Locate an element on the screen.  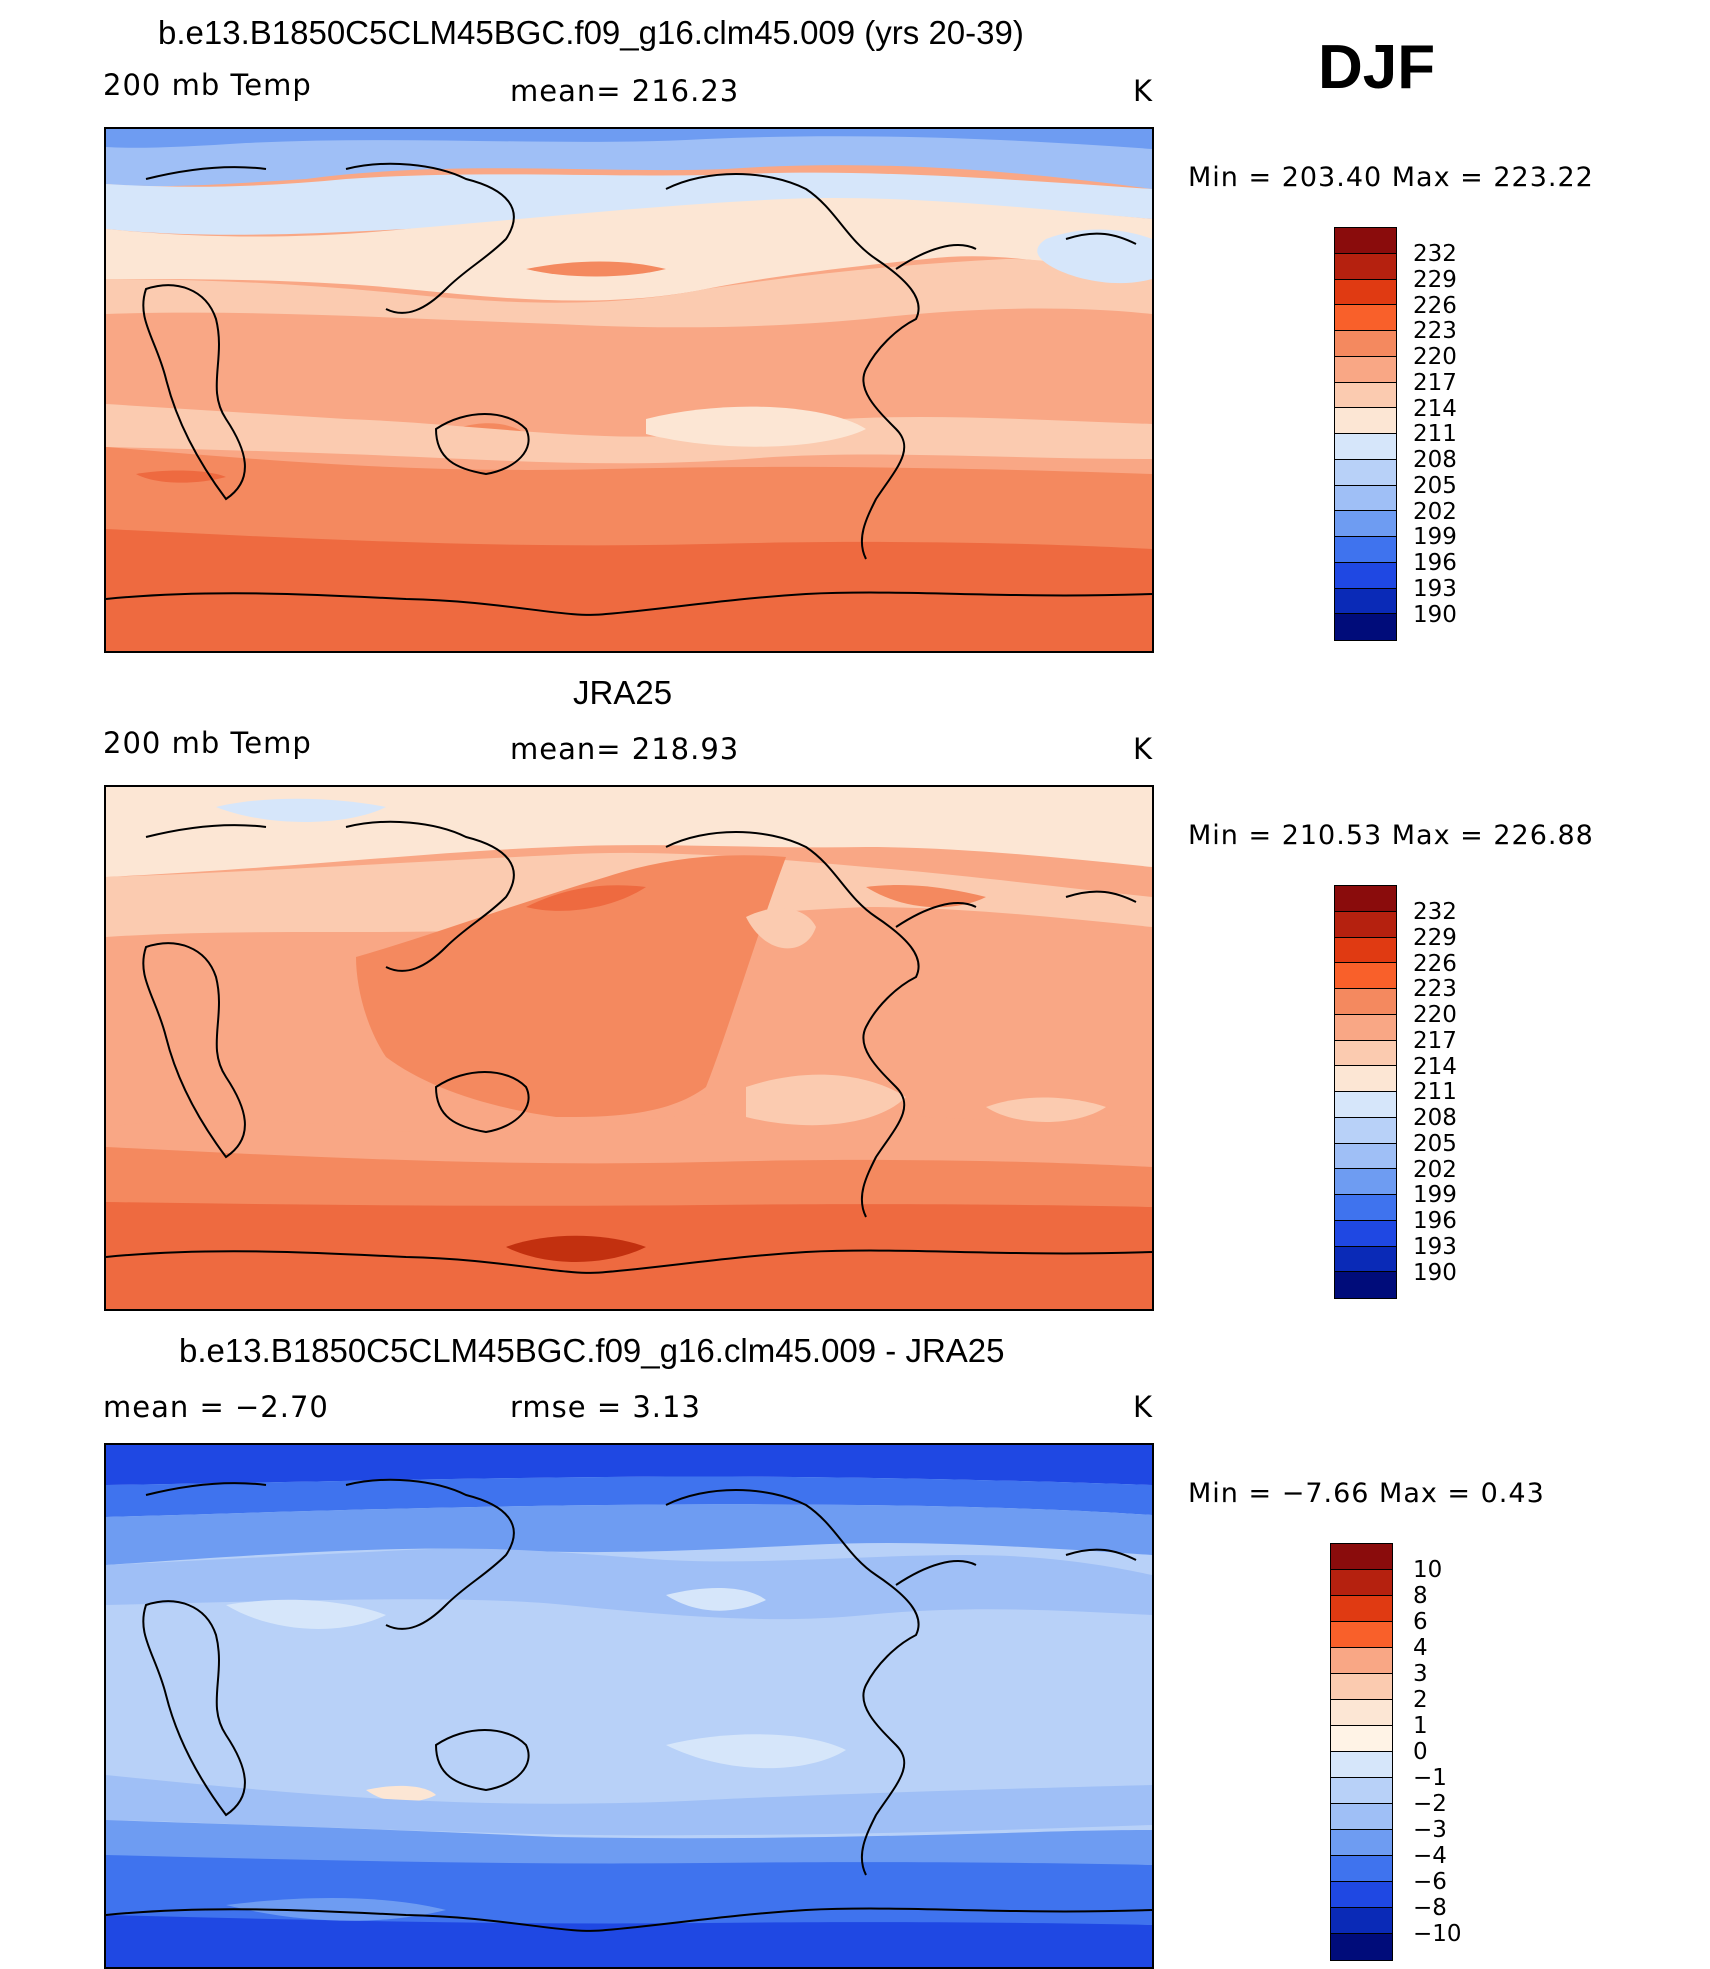
panel-1-mean-label: mean= 216.23 is located at coordinates (625, 91).